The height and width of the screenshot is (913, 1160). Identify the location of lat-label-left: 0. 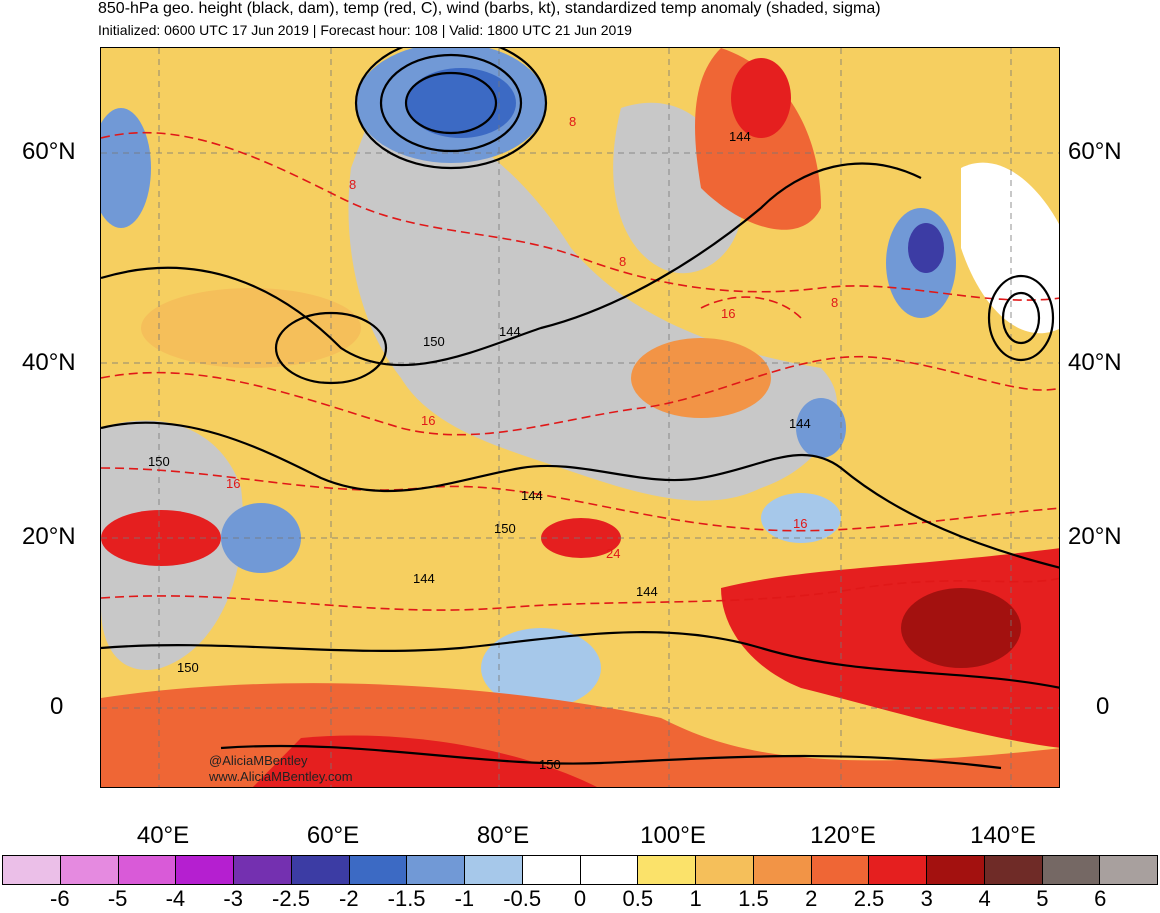
(57, 706).